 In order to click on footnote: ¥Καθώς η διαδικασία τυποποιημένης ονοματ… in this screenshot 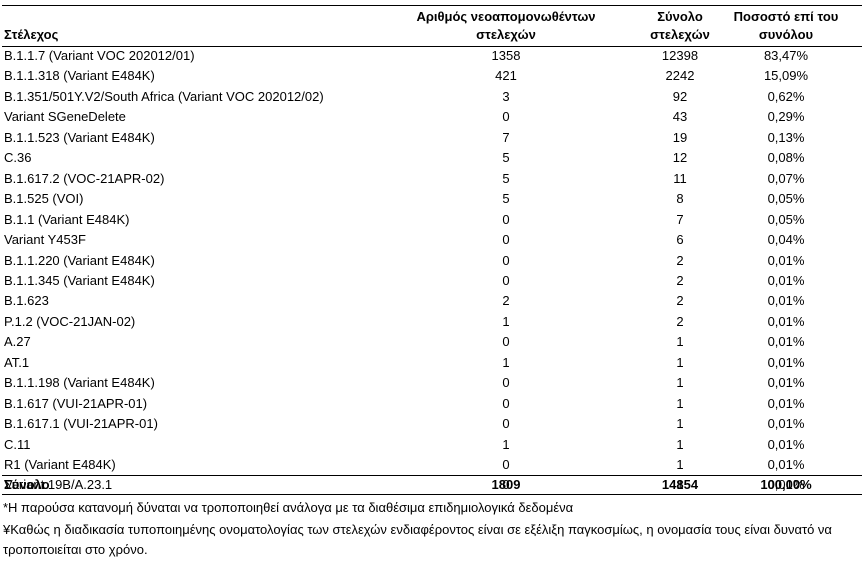, I will do `click(417, 539)`.